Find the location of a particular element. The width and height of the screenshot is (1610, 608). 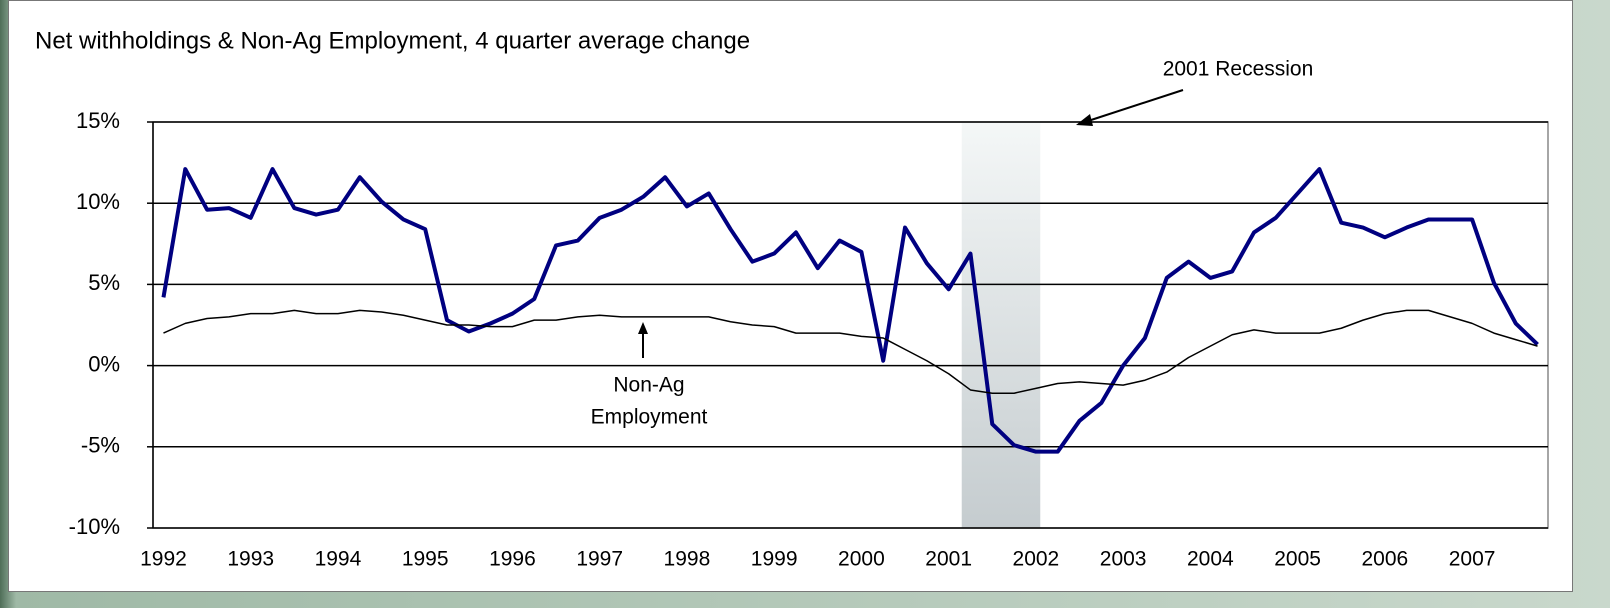

y-tick-label: 10% is located at coordinates (98, 201).